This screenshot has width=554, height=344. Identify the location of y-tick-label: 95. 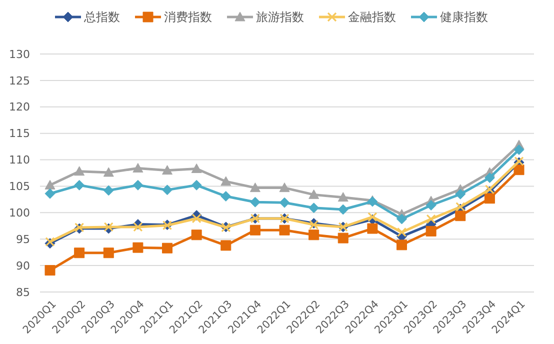
(23, 239).